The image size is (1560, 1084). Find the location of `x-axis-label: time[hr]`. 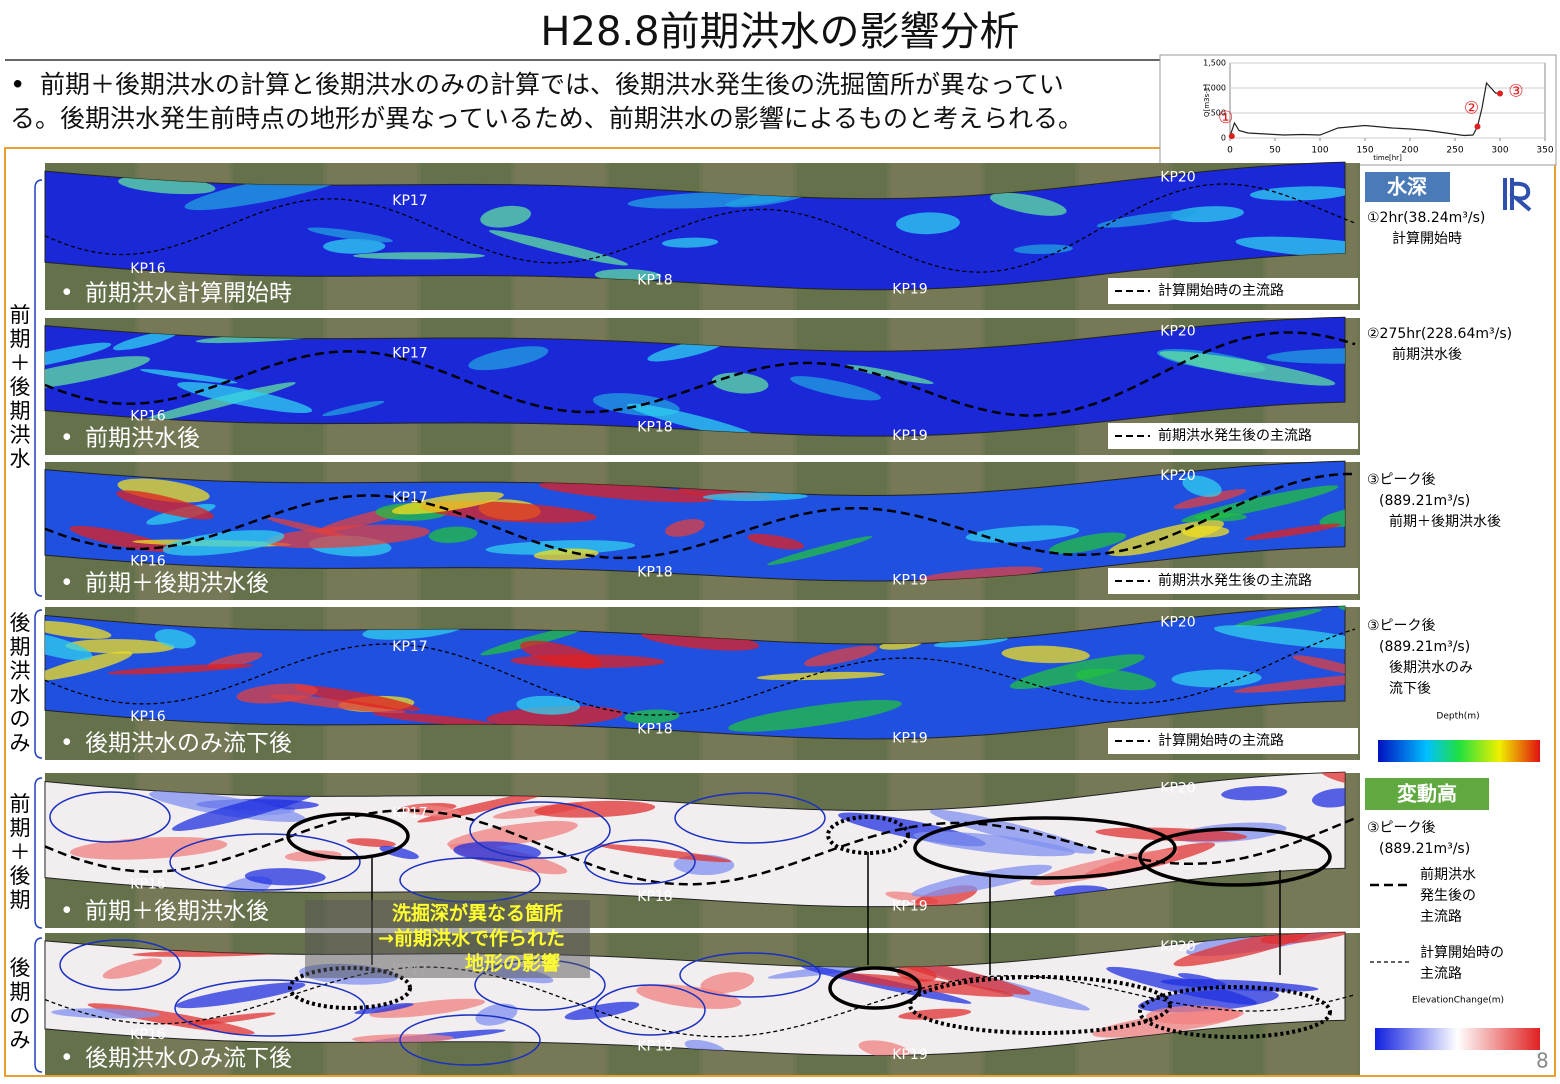

x-axis-label: time[hr] is located at coordinates (1387, 158).